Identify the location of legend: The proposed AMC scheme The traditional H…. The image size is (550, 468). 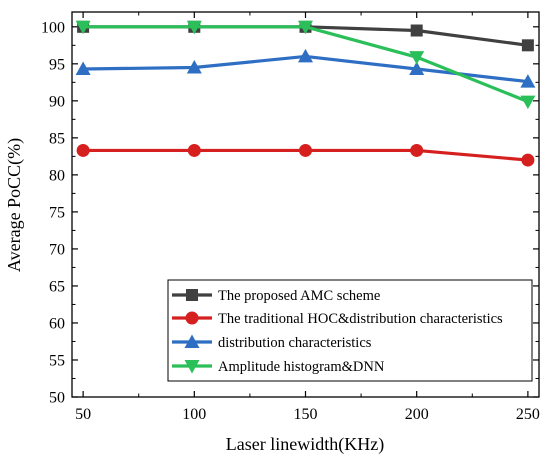
(350, 330).